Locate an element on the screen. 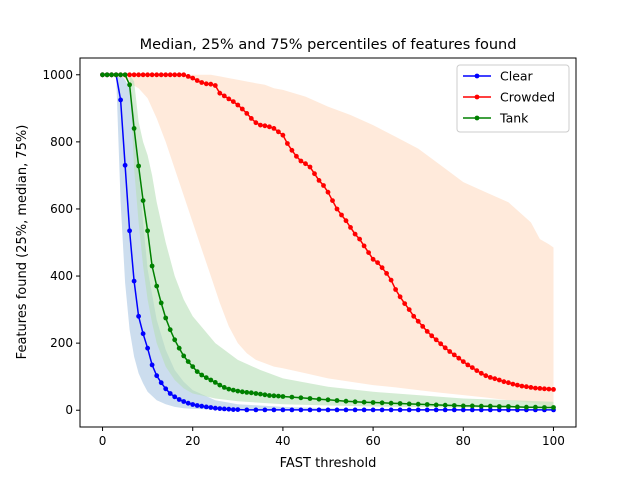  legend-marker-tank is located at coordinates (477, 118).